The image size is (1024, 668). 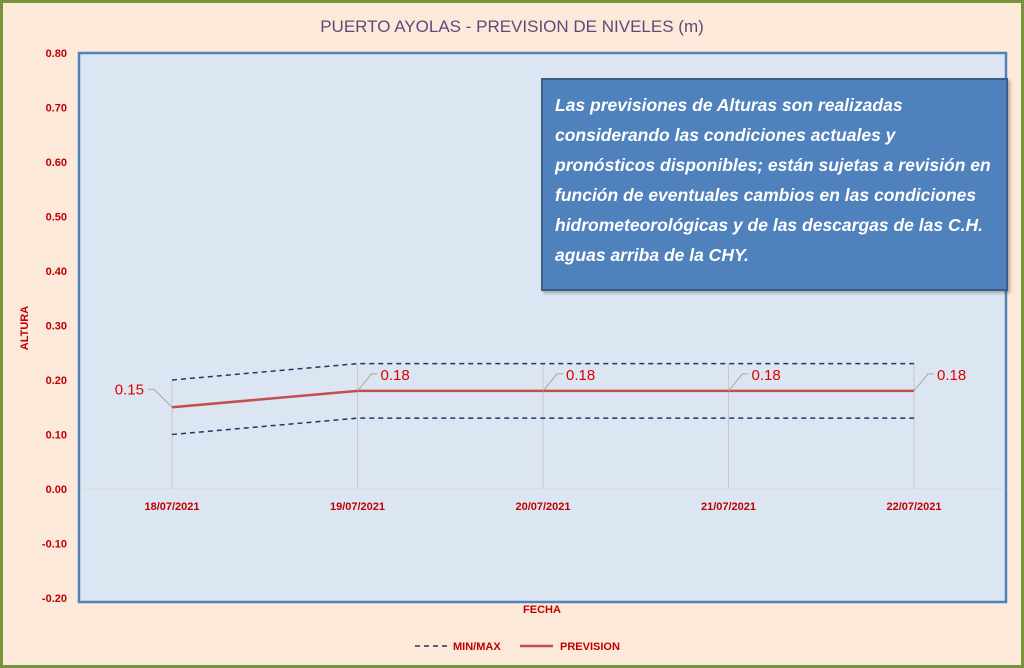 What do you see at coordinates (542, 610) in the screenshot?
I see `x-axis-label: FECHA` at bounding box center [542, 610].